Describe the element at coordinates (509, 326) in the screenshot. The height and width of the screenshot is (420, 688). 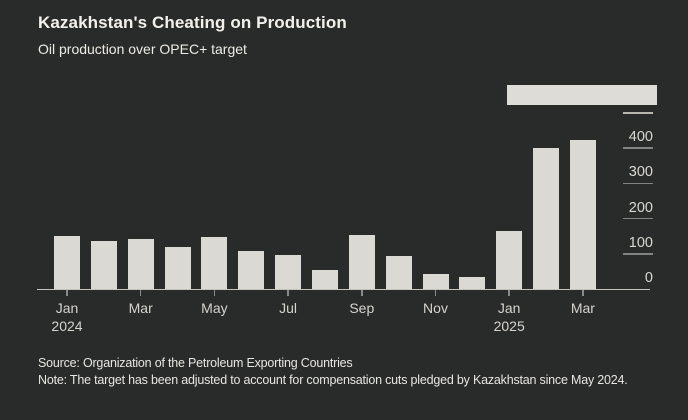
I see `x-axis-year-label: 2025` at that location.